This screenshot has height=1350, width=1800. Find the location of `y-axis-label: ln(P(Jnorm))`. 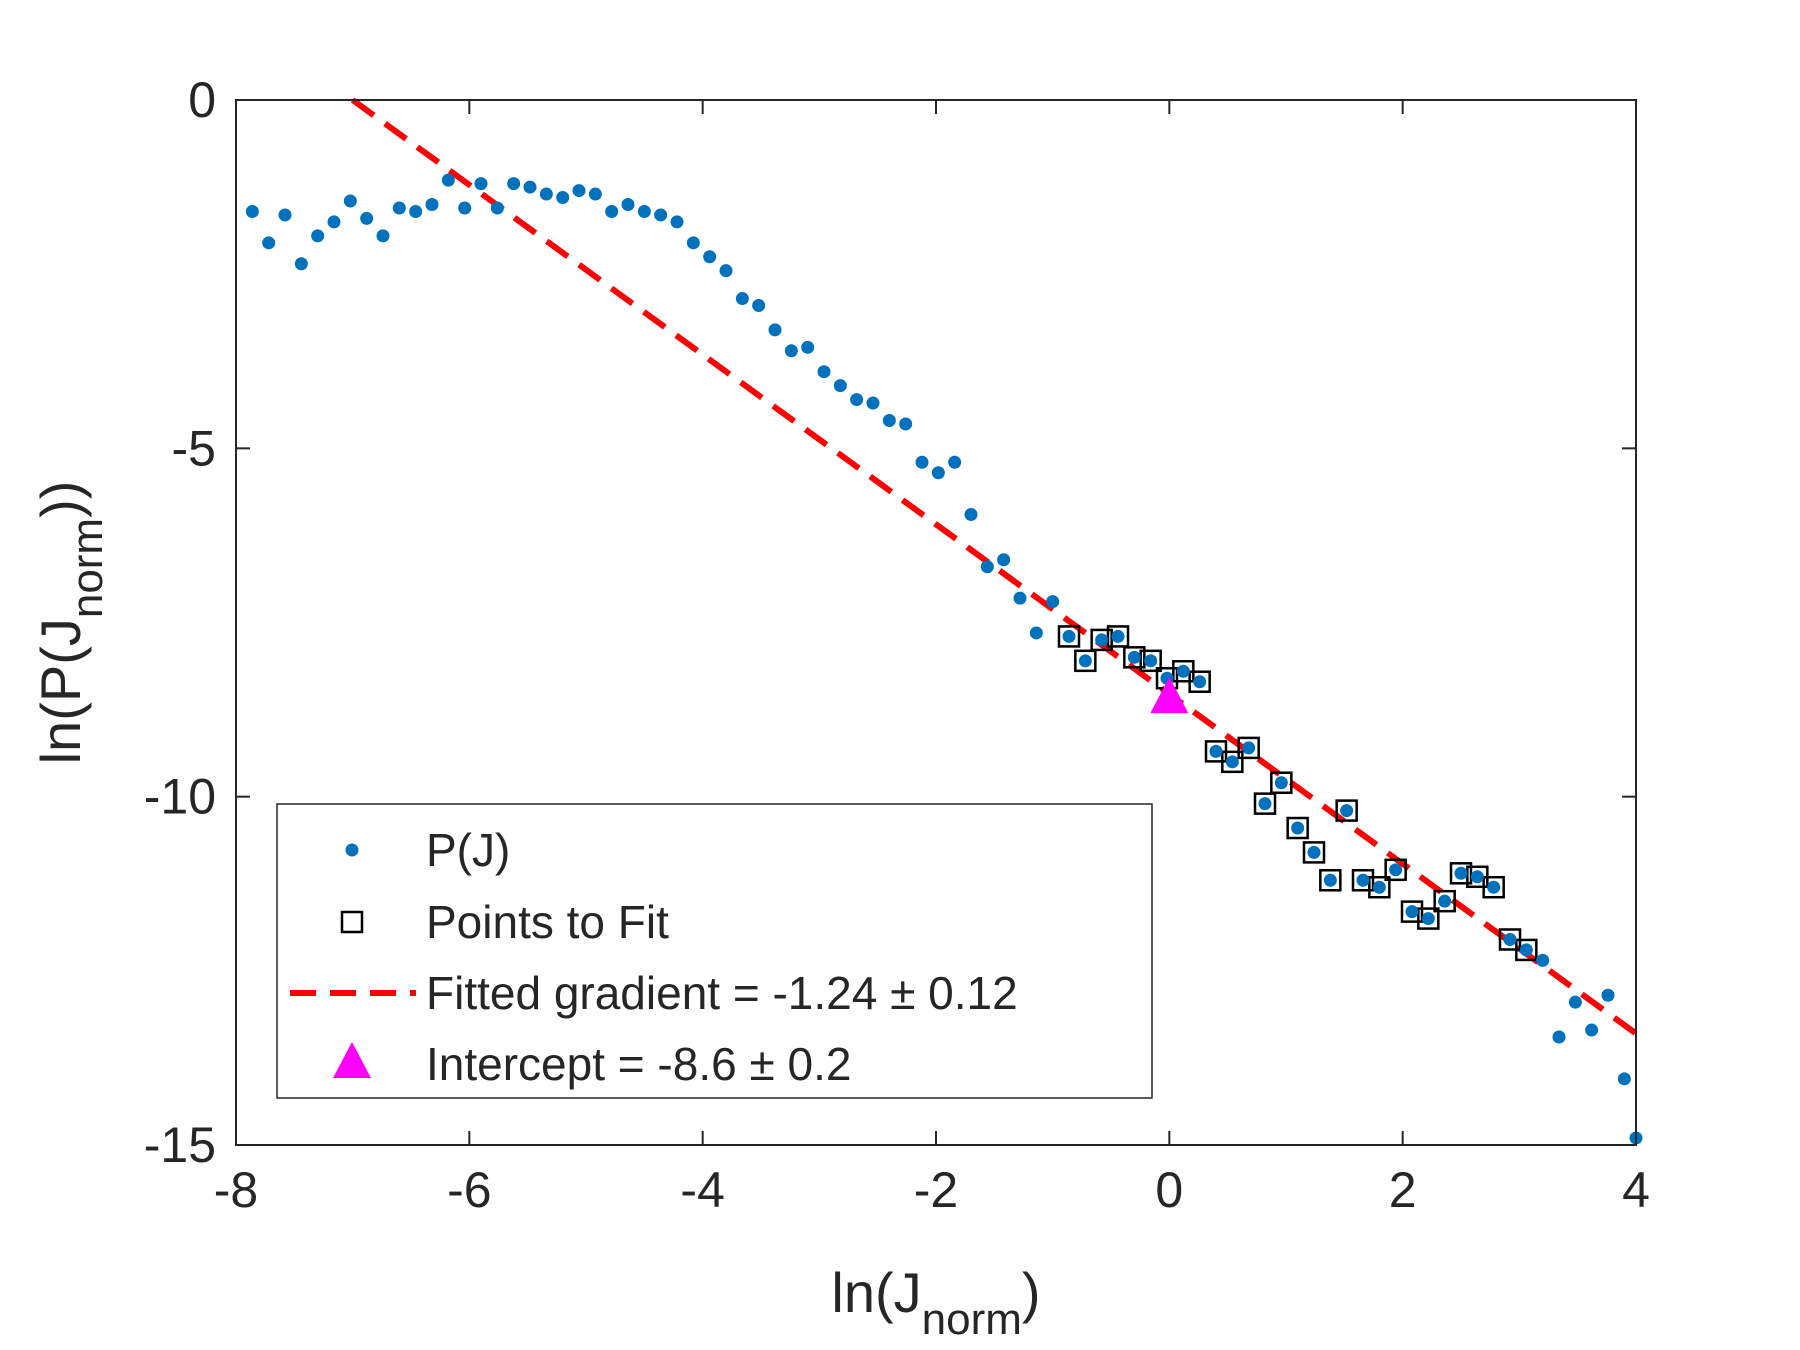

y-axis-label: ln(P(Jnorm)) is located at coordinates (70, 623).